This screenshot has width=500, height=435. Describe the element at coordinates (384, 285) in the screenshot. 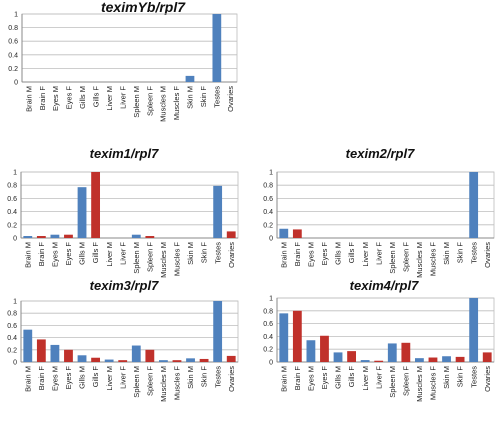

I see `chart-title: texim4/rpl7` at that location.